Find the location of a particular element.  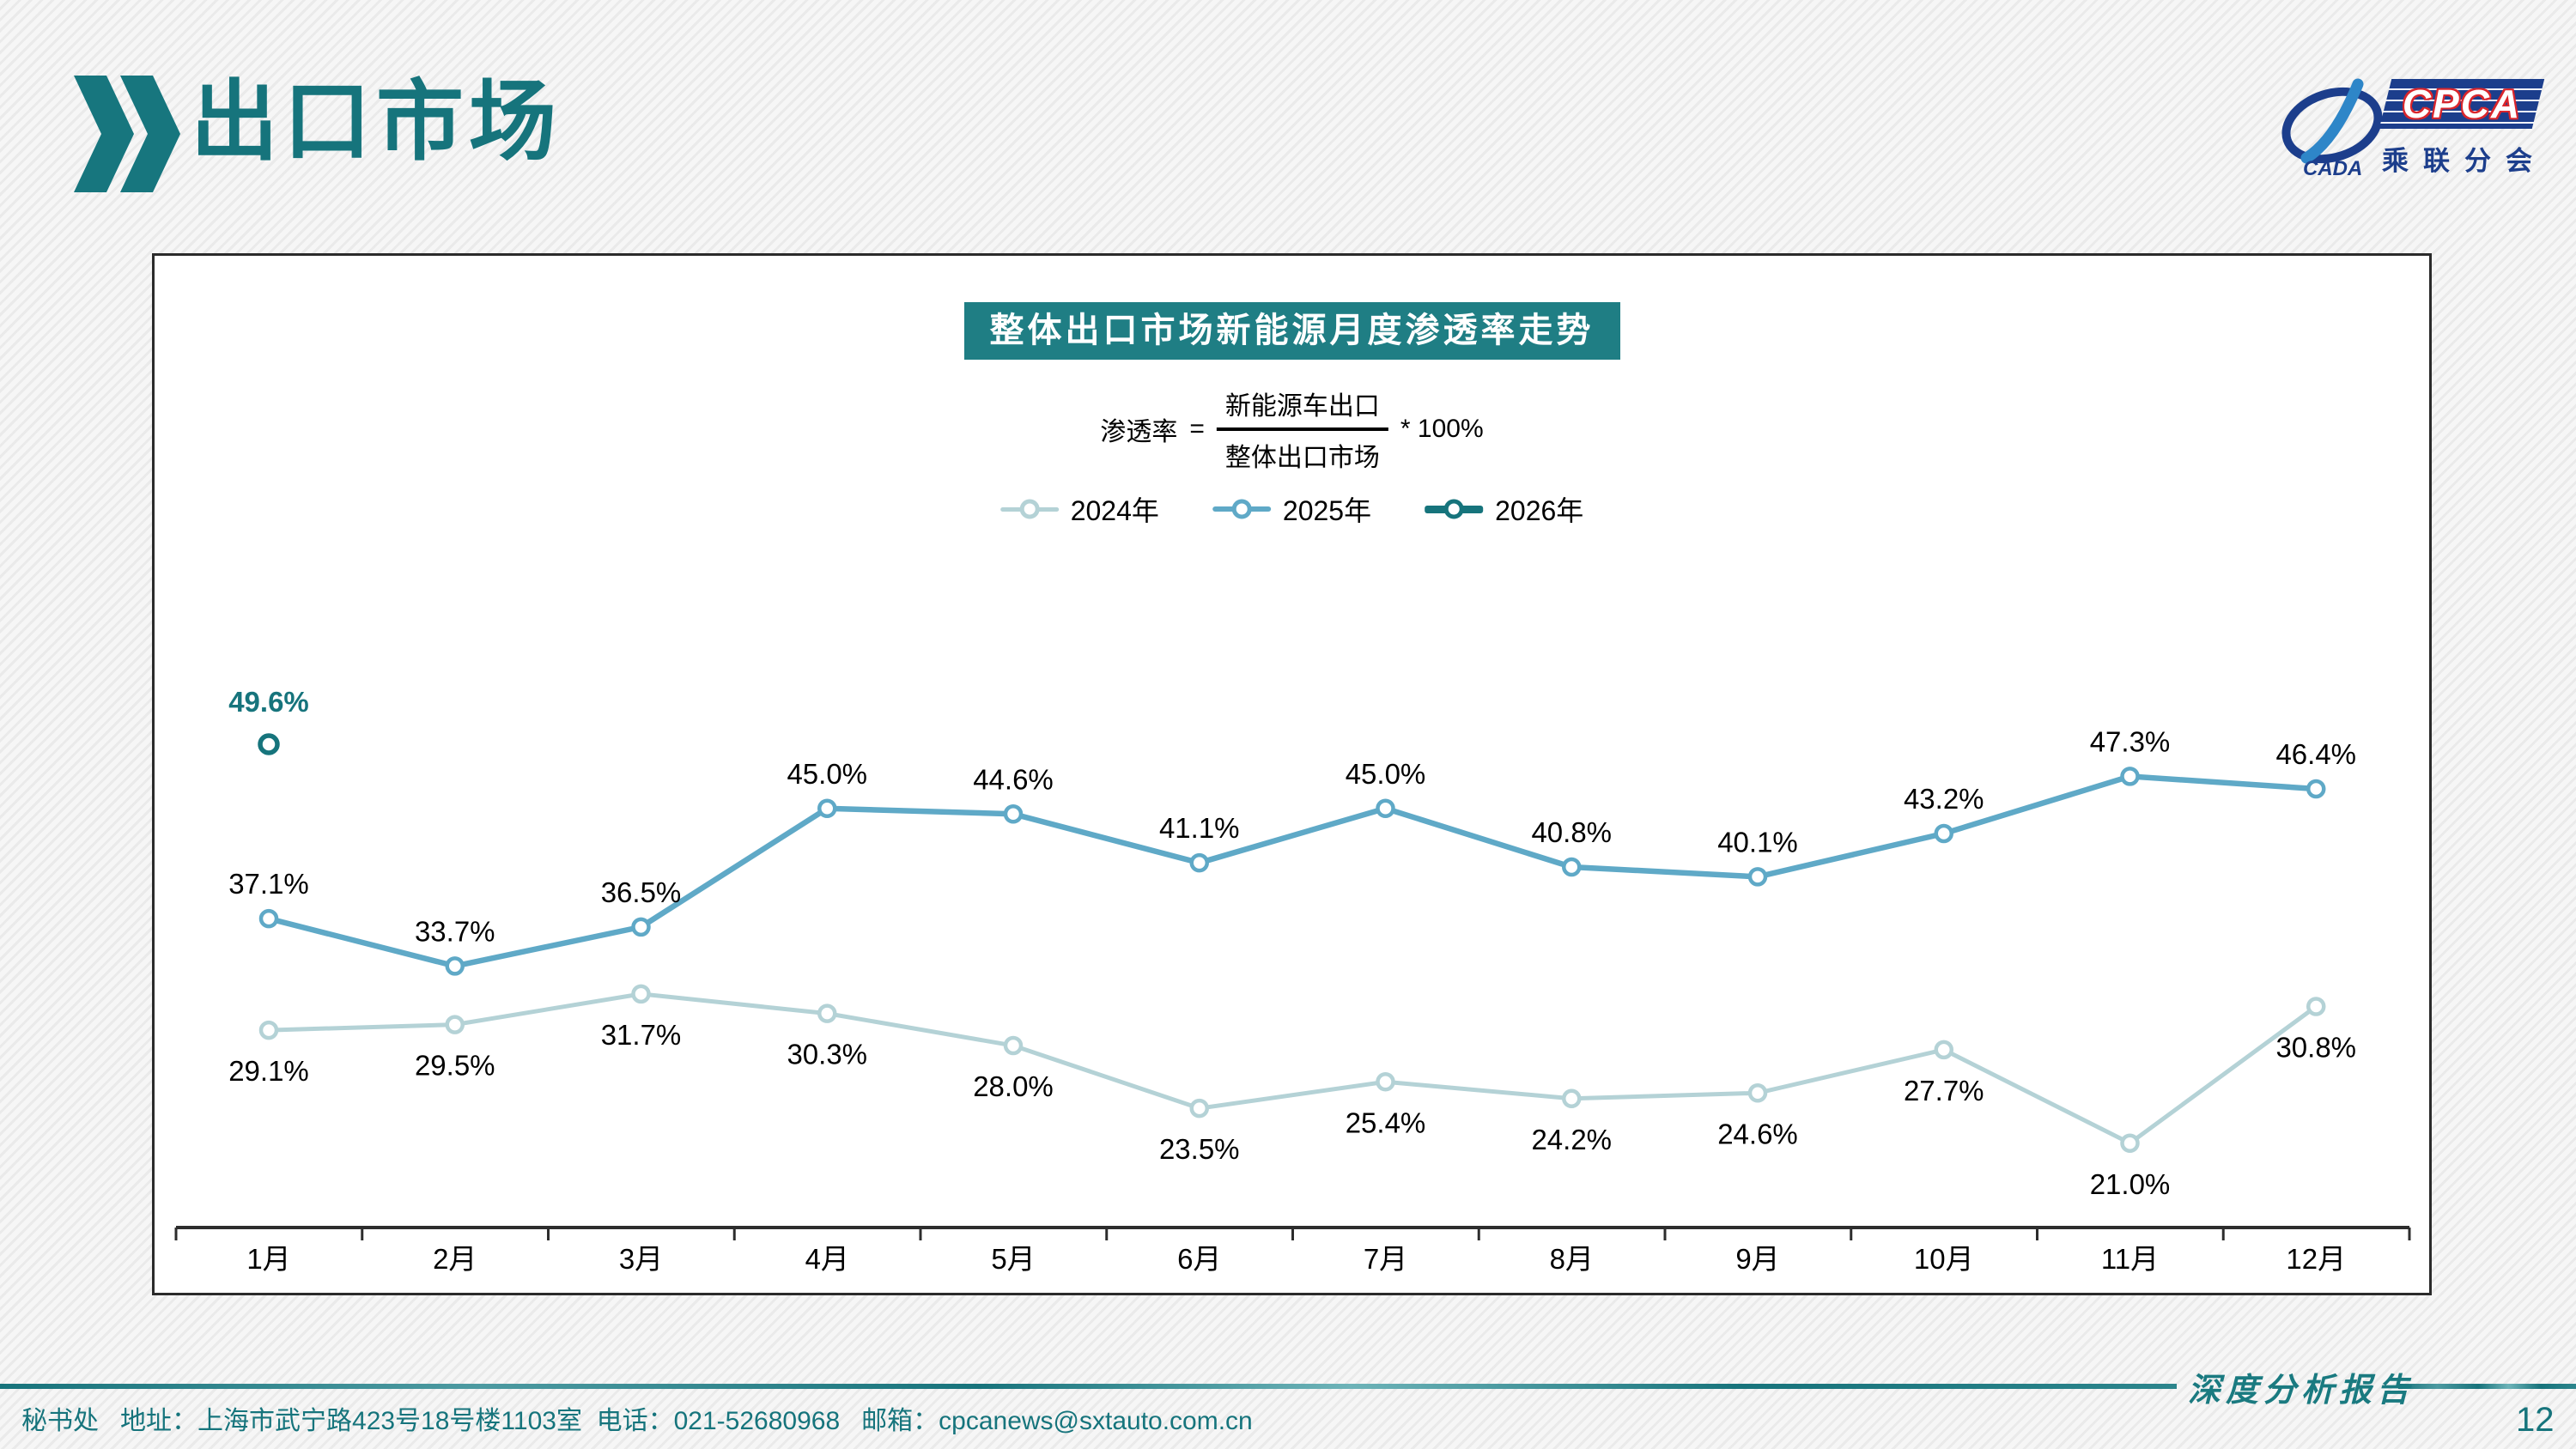

x-axis-label: 12月 is located at coordinates (2316, 1259).